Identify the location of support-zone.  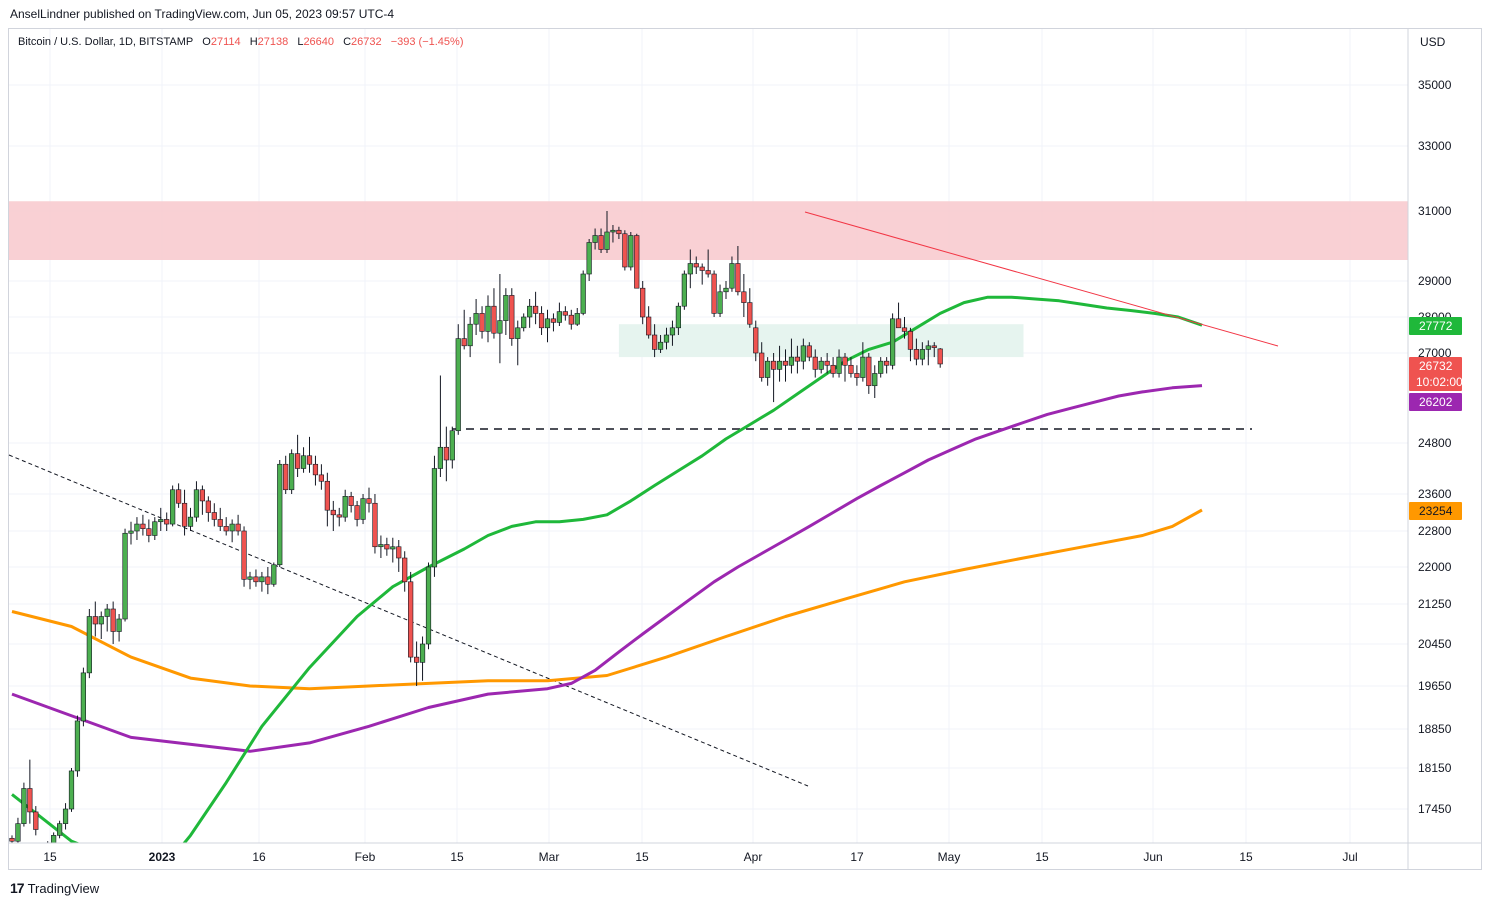
(821, 341).